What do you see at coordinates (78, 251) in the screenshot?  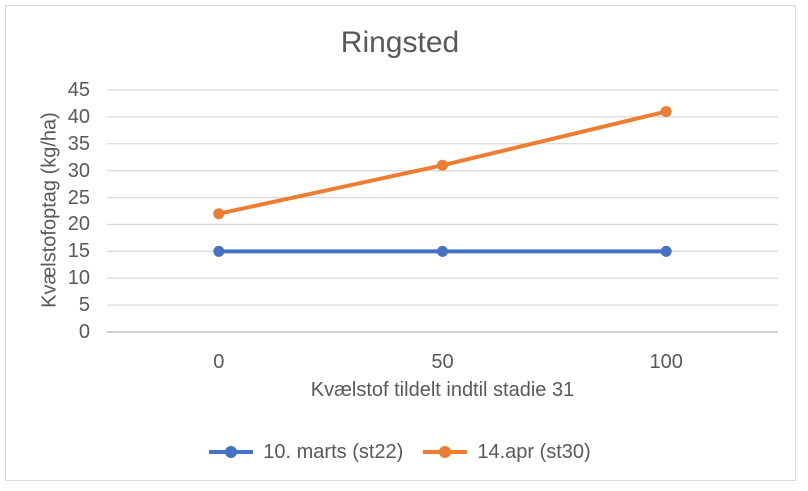 I see `y-tick-label: 15` at bounding box center [78, 251].